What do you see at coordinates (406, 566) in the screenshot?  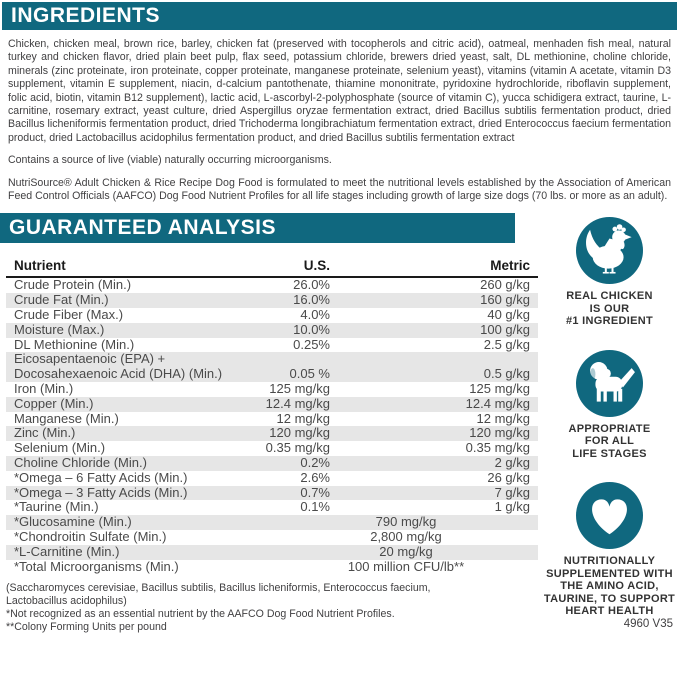 I see `nutrient-value-merged: 100 million CFU/lb**` at bounding box center [406, 566].